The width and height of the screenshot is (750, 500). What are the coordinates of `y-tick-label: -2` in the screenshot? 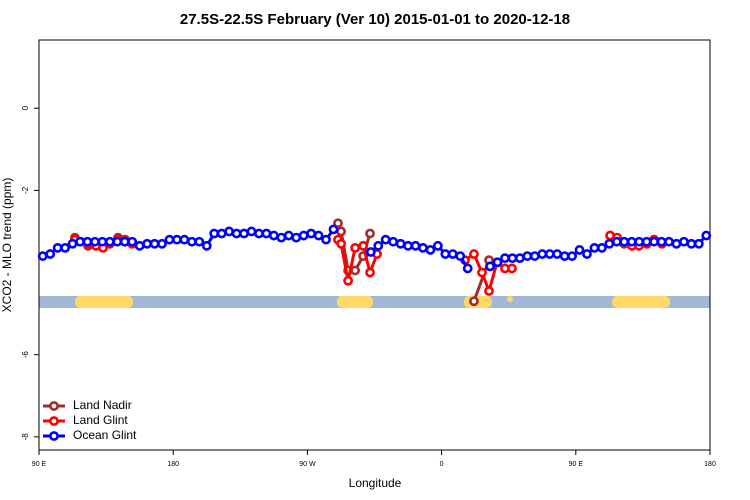 It's located at (25, 190).